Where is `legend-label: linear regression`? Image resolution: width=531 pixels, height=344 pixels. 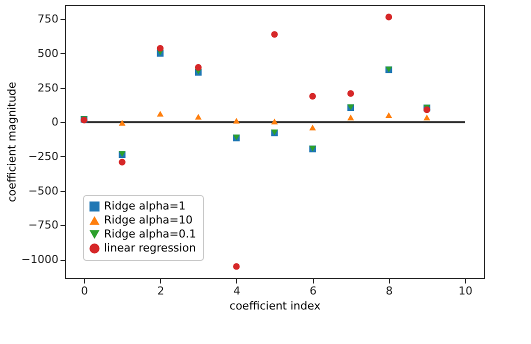 legend-label: linear regression is located at coordinates (150, 248).